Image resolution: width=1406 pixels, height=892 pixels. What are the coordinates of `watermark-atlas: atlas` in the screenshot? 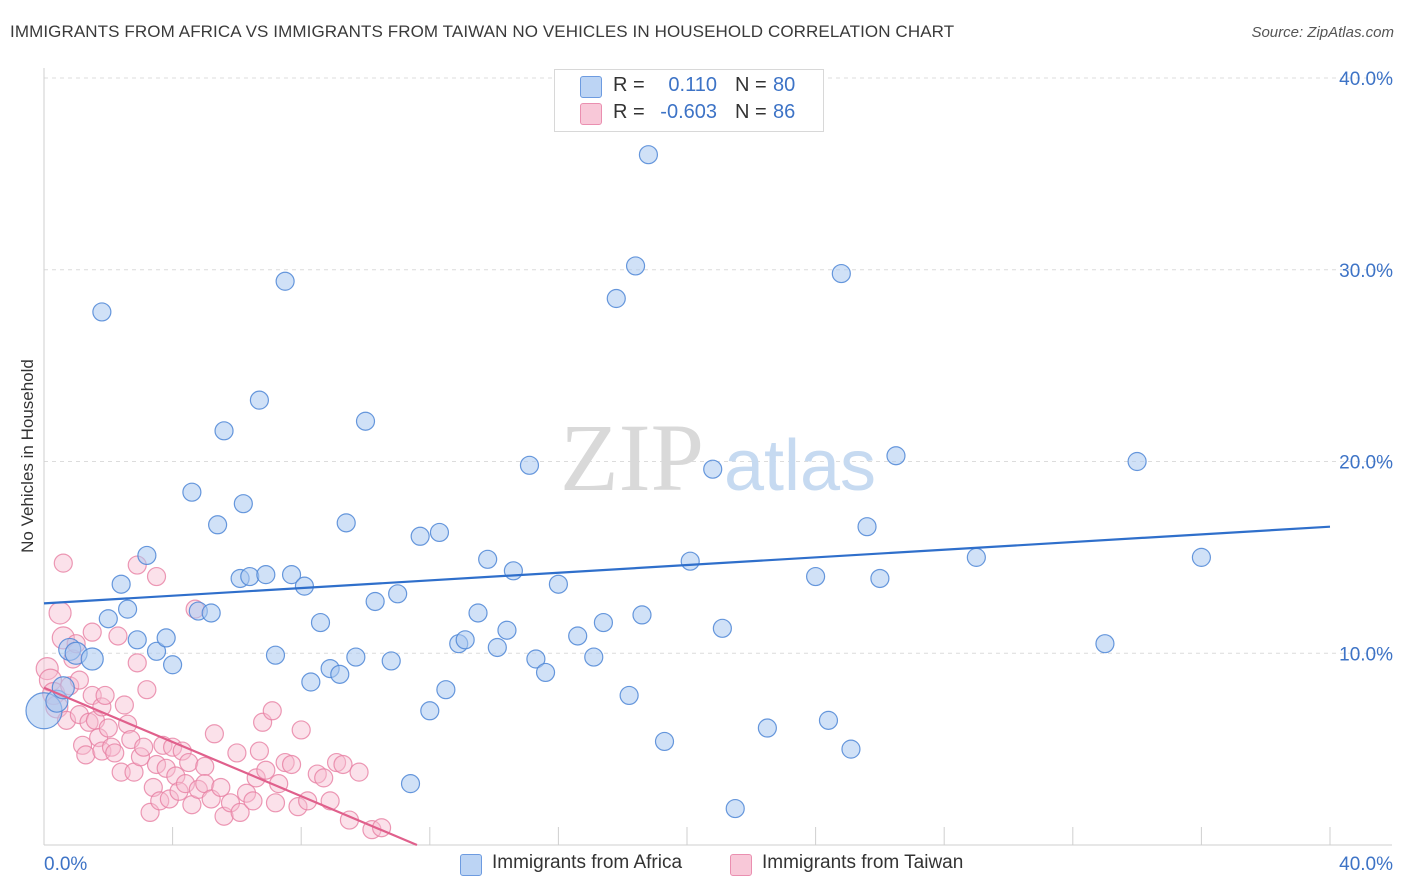 It's located at (800, 466).